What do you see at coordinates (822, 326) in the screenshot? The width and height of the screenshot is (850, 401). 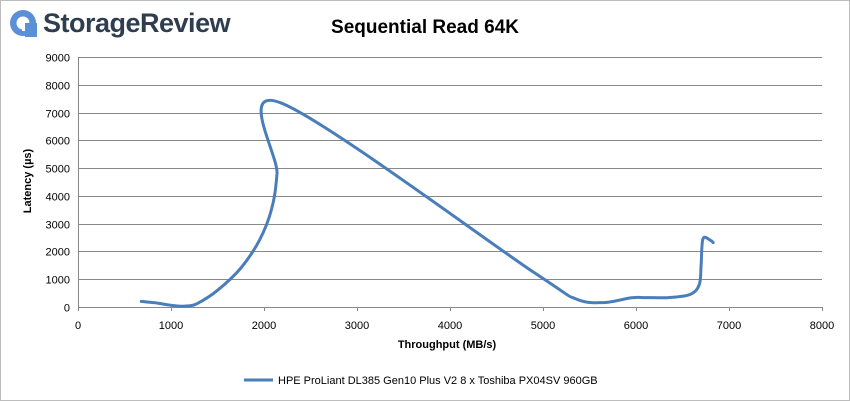 I see `x-tick-label: 8000` at bounding box center [822, 326].